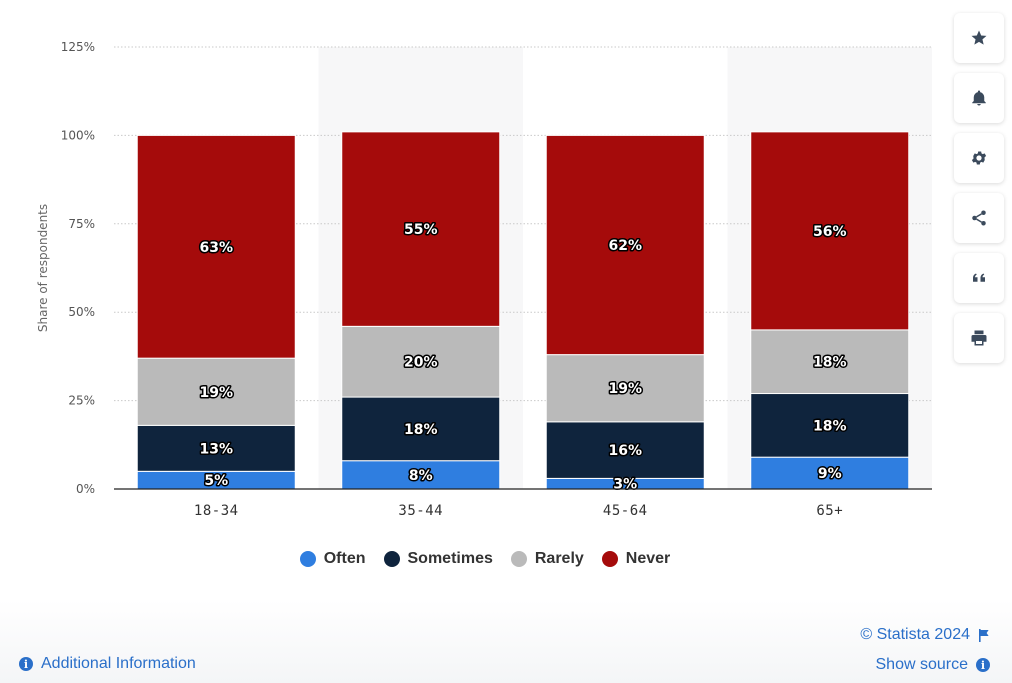  What do you see at coordinates (922, 664) in the screenshot?
I see `show-source-text: Show source` at bounding box center [922, 664].